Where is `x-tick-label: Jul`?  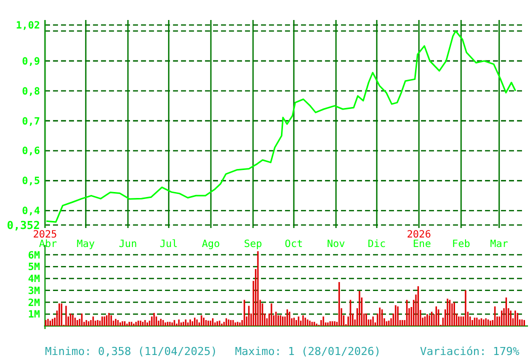 x-tick-label: Jul is located at coordinates (169, 244).